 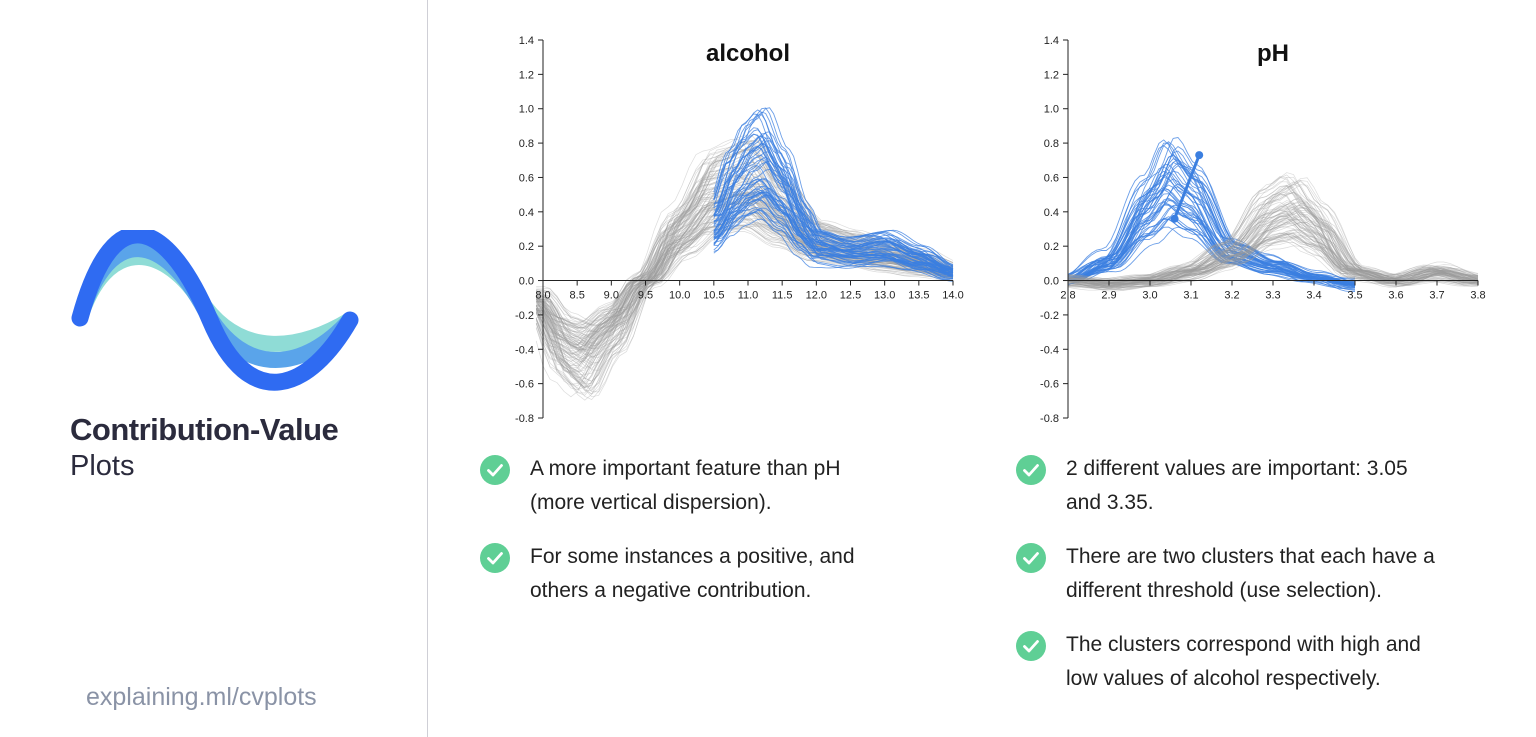 I want to click on x-tick-label: 3.0, so click(x=1149, y=296).